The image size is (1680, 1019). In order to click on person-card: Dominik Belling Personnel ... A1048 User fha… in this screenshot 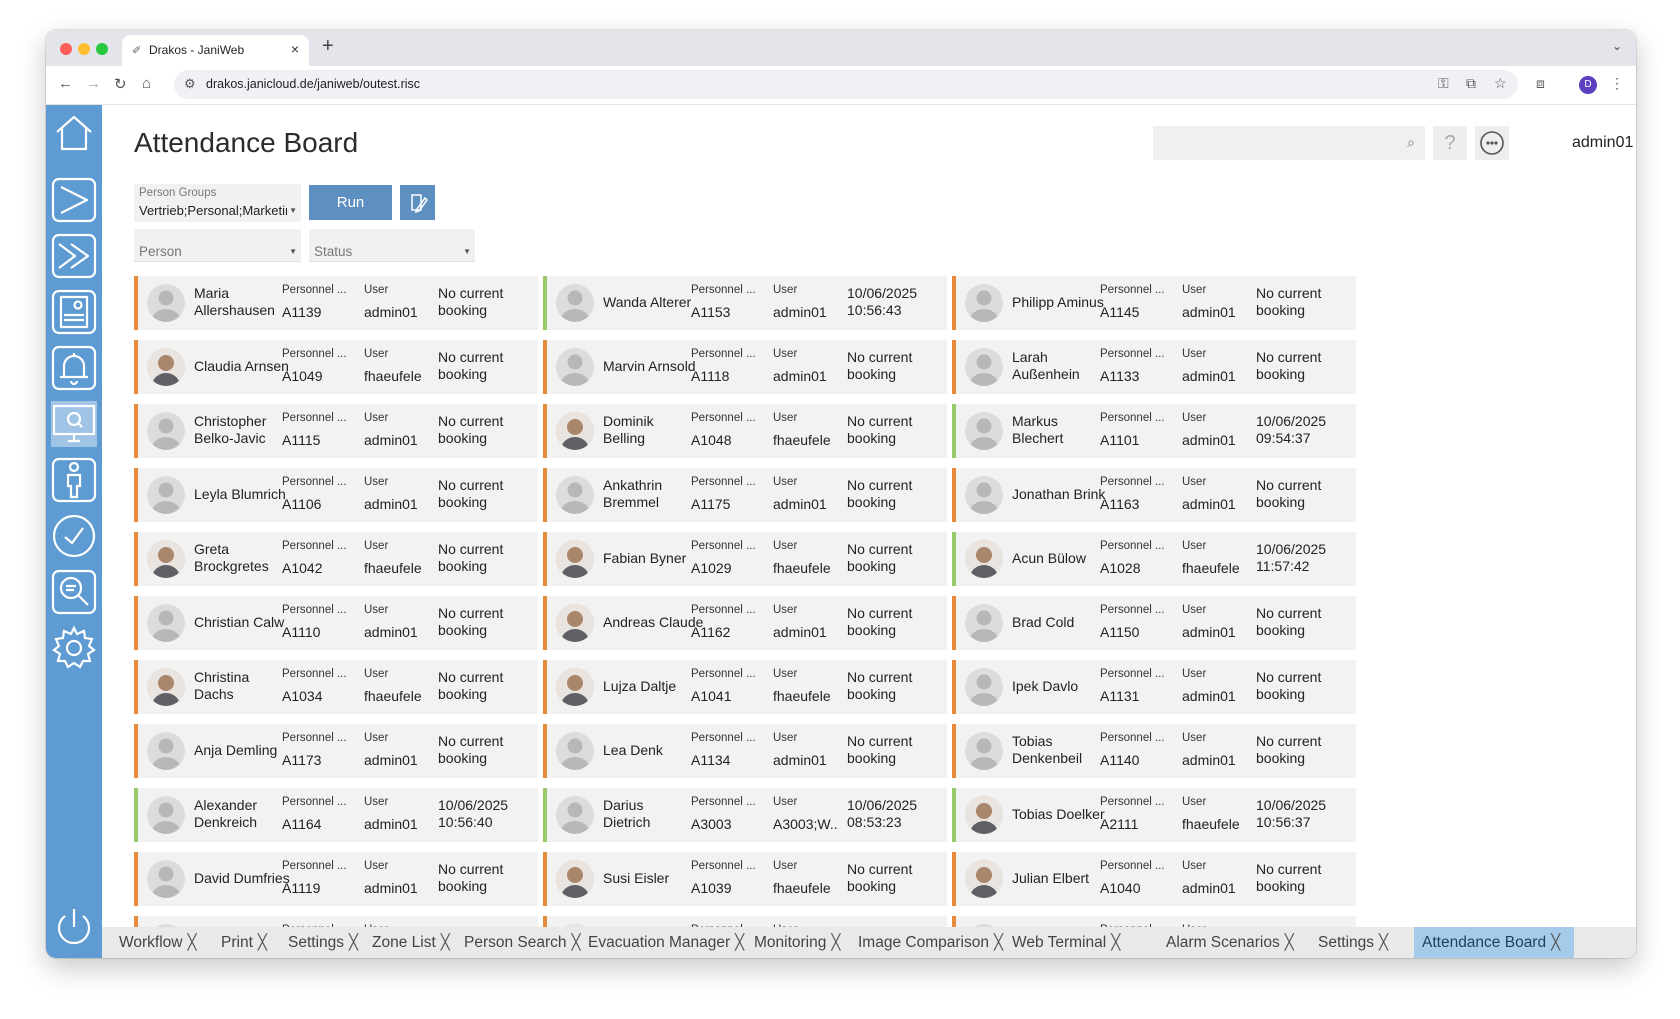, I will do `click(745, 431)`.